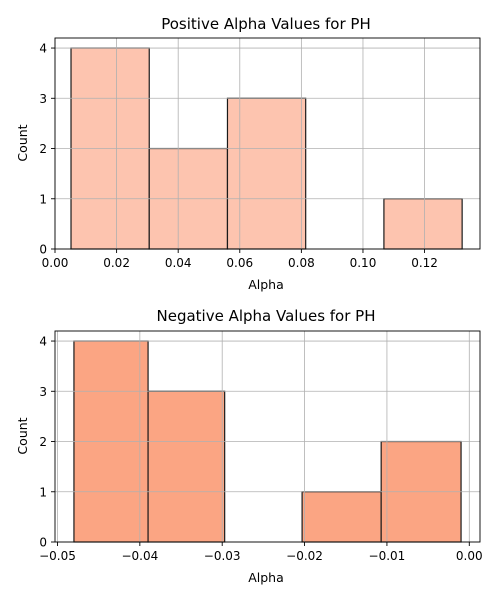 This screenshot has height=604, width=500. I want to click on x-tick-label: −0.04, so click(139, 556).